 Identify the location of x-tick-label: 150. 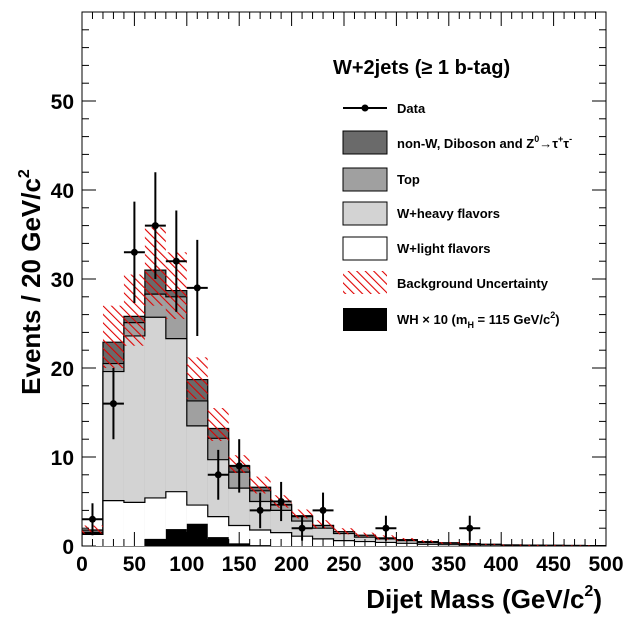
(239, 564).